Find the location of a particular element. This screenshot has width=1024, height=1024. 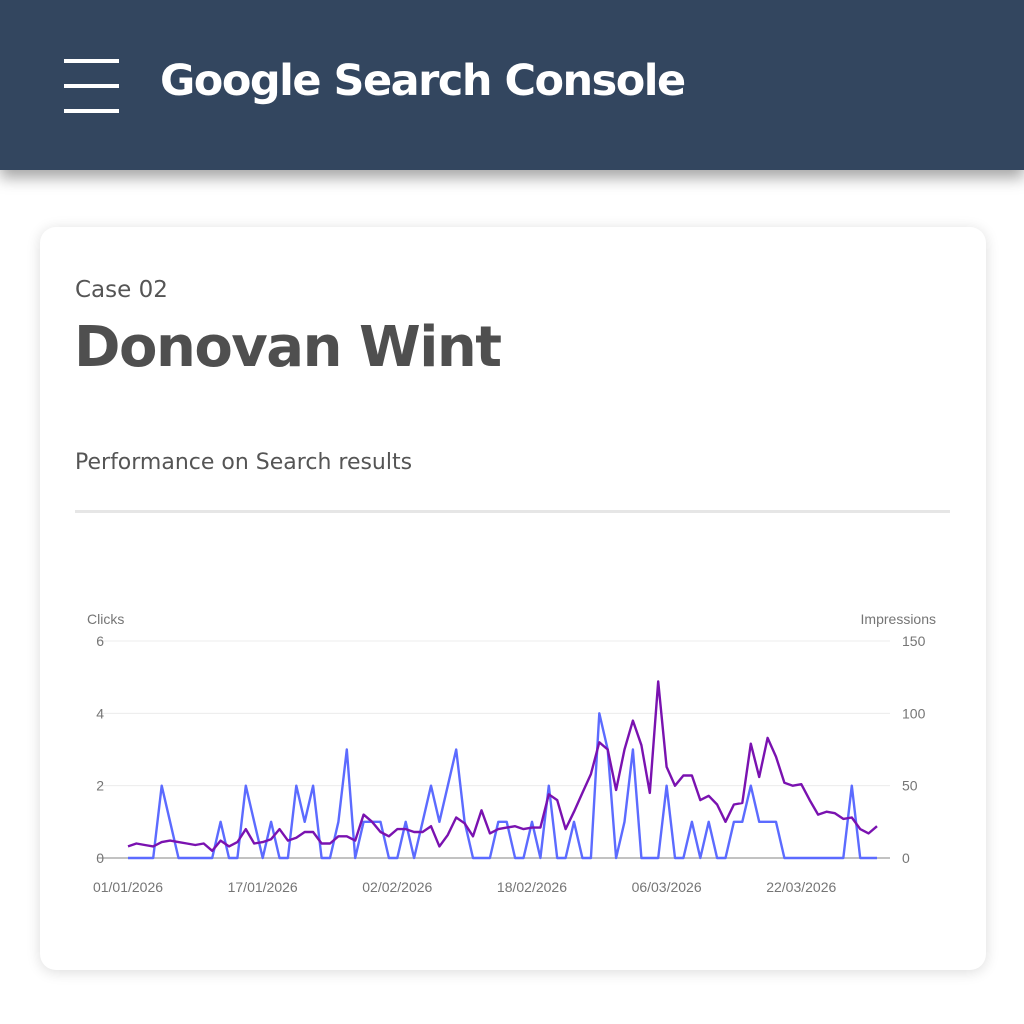

x-tick-label: 17/01/2026 is located at coordinates (263, 887).